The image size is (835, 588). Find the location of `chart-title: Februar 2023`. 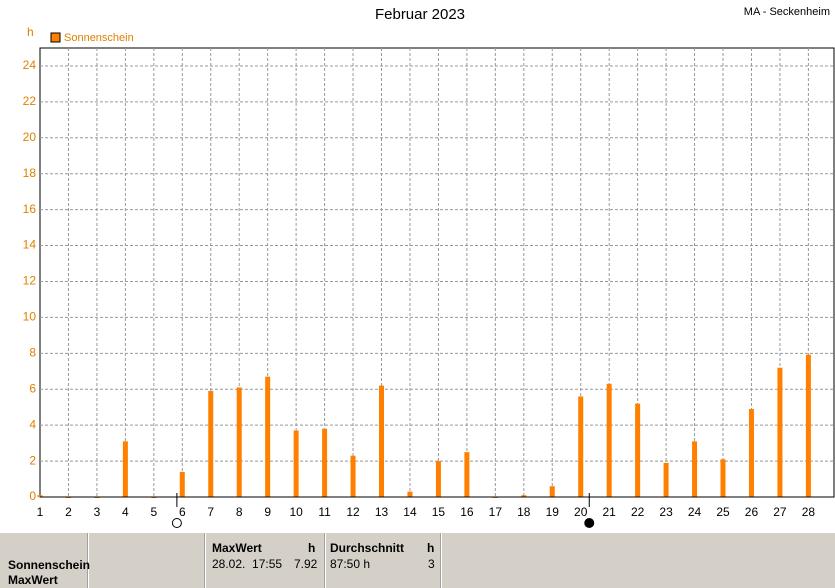

chart-title: Februar 2023 is located at coordinates (420, 14).